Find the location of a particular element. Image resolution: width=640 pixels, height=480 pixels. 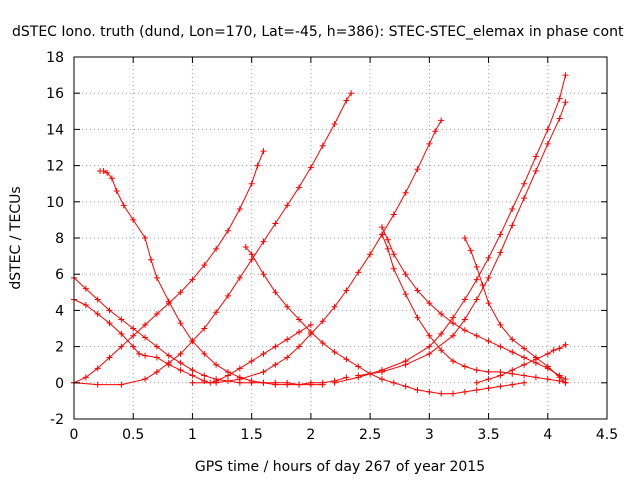

y-tick-label: 2 is located at coordinates (59, 348).